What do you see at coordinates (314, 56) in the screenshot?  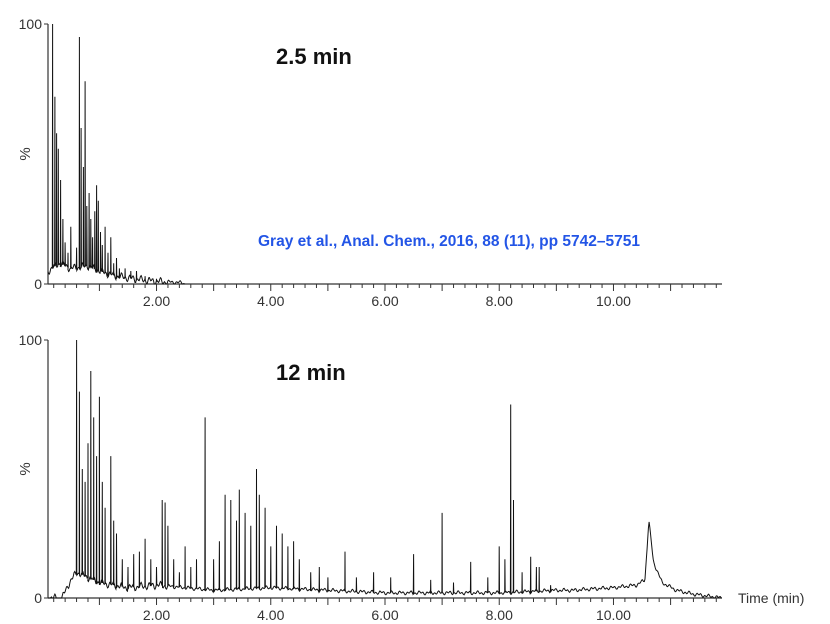 I see `chart-title: 2.5 min` at bounding box center [314, 56].